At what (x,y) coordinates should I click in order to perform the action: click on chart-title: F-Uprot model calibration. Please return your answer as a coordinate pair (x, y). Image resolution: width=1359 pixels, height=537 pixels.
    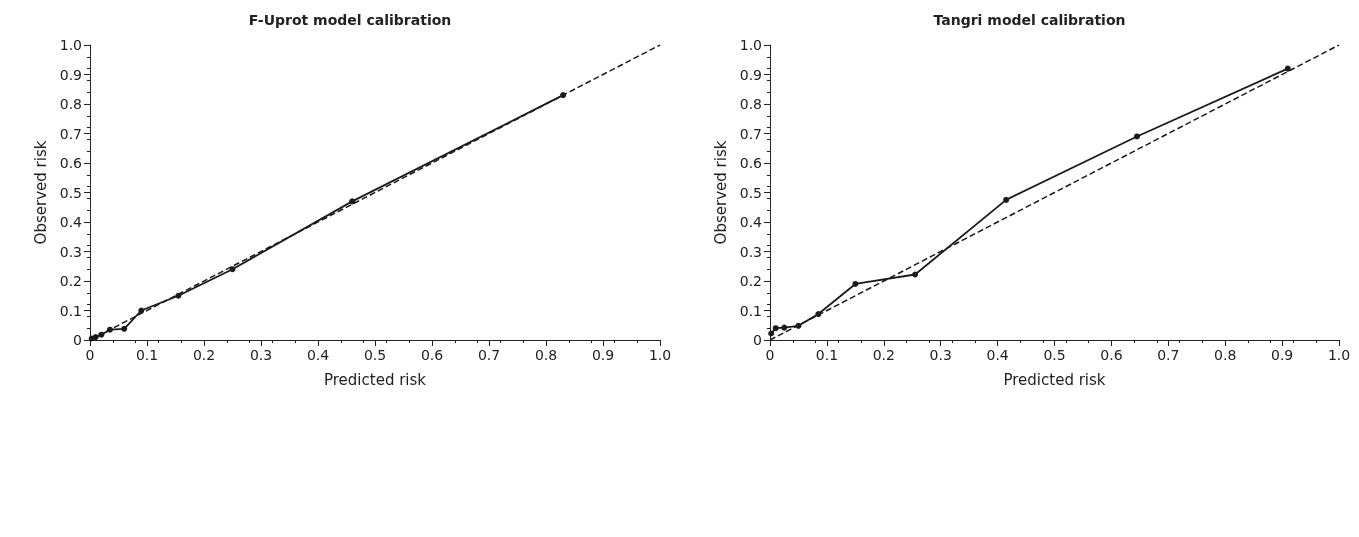
    Looking at the image, I should click on (350, 20).